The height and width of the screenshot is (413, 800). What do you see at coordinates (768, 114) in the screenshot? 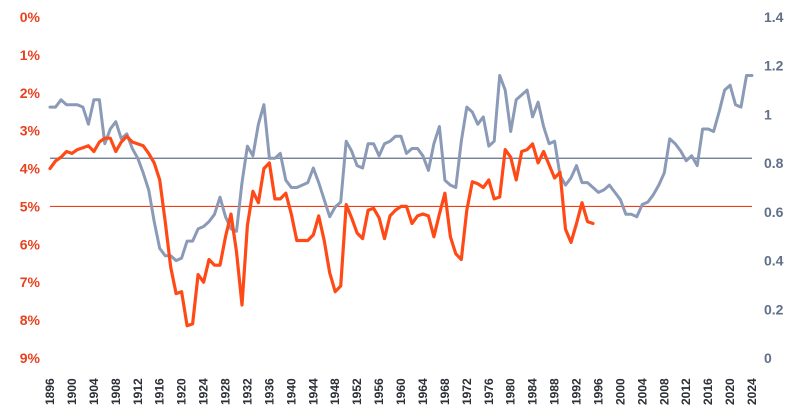
I see `right-tick-label: 1` at bounding box center [768, 114].